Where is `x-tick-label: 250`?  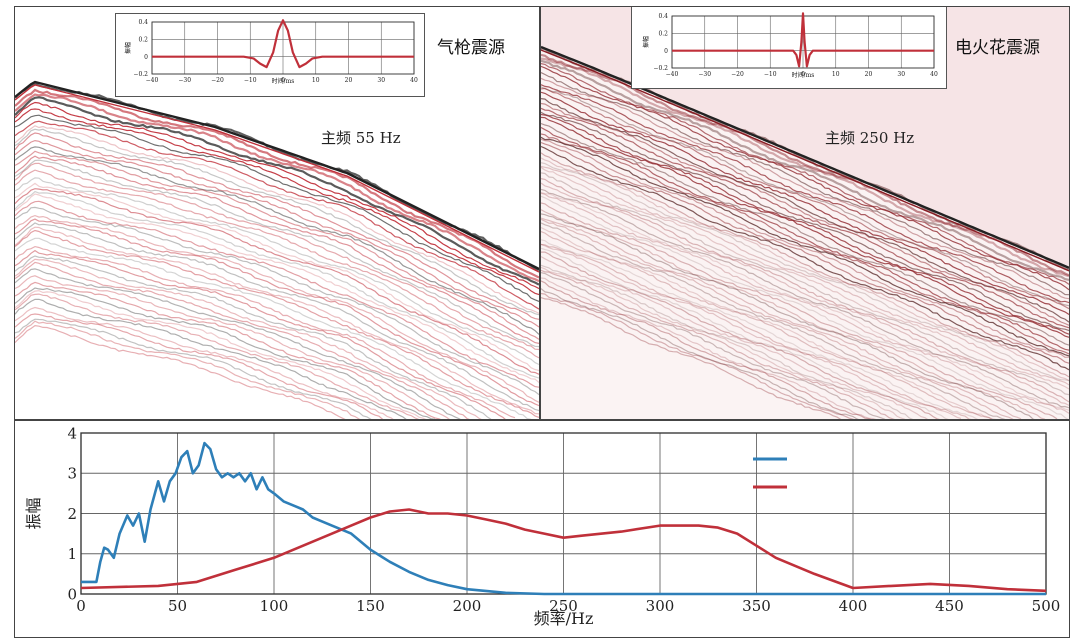
x-tick-label: 250 is located at coordinates (563, 606).